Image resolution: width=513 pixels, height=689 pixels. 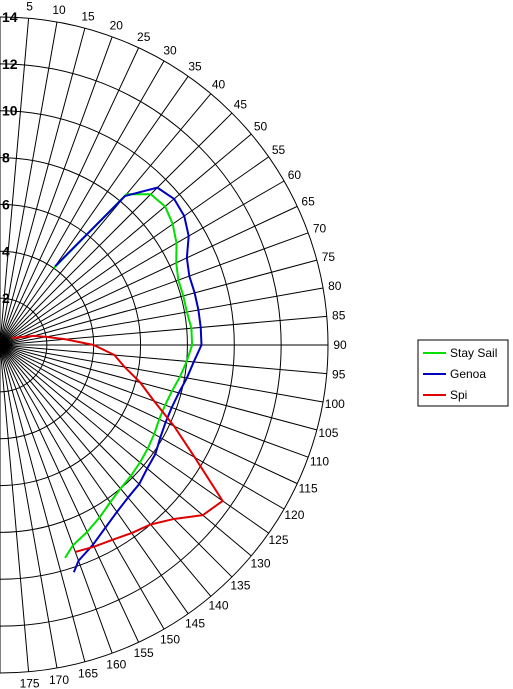 What do you see at coordinates (170, 639) in the screenshot?
I see `angle-tick-label: 150` at bounding box center [170, 639].